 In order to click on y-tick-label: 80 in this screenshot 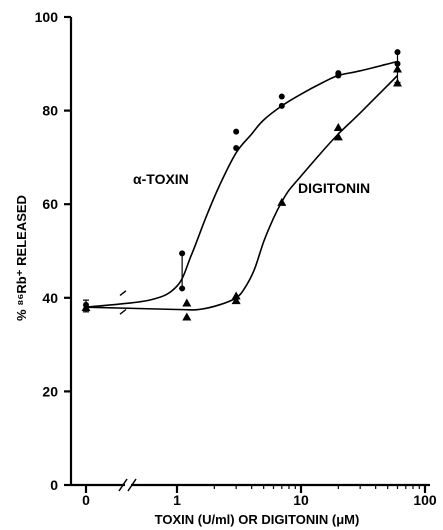, I will do `click(50, 111)`.